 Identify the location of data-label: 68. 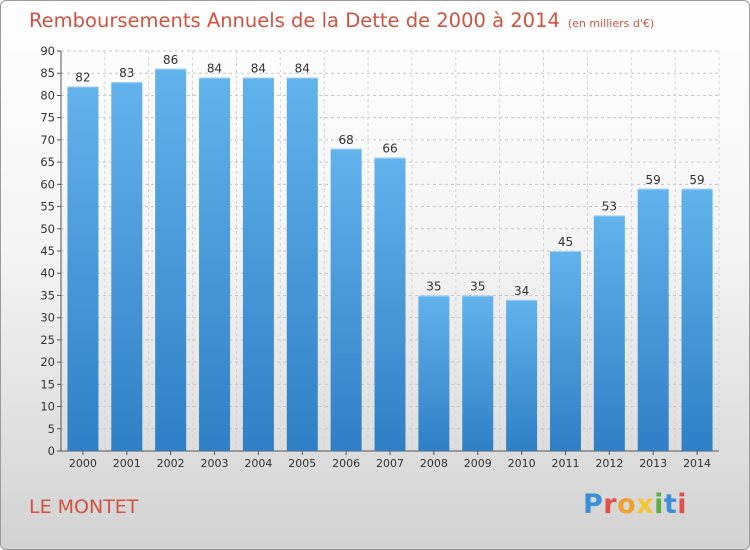
(345, 140).